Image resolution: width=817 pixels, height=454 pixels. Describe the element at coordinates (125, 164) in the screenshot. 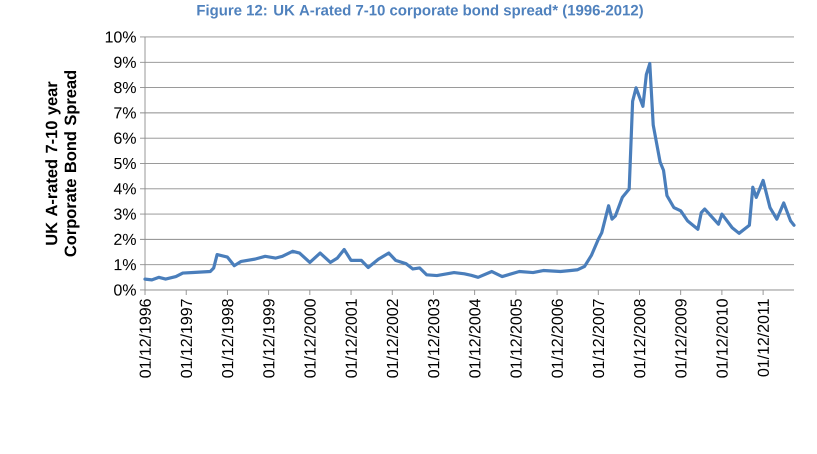

I see `y-tick-label: 5%` at that location.